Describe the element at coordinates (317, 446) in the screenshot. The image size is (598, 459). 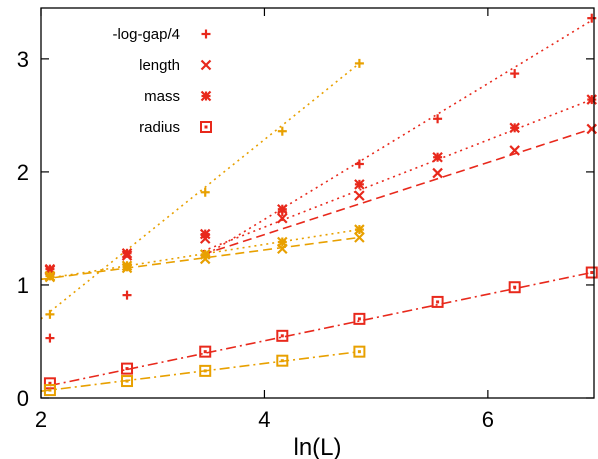
I see `x-axis-label: ln(L)` at that location.